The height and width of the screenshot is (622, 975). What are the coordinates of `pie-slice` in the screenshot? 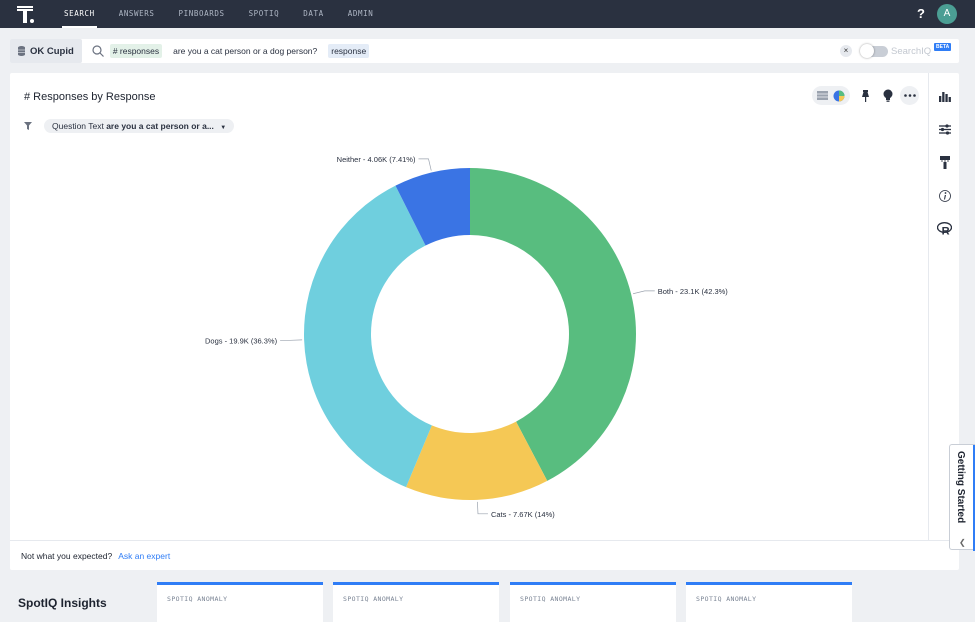 It's located at (368, 337).